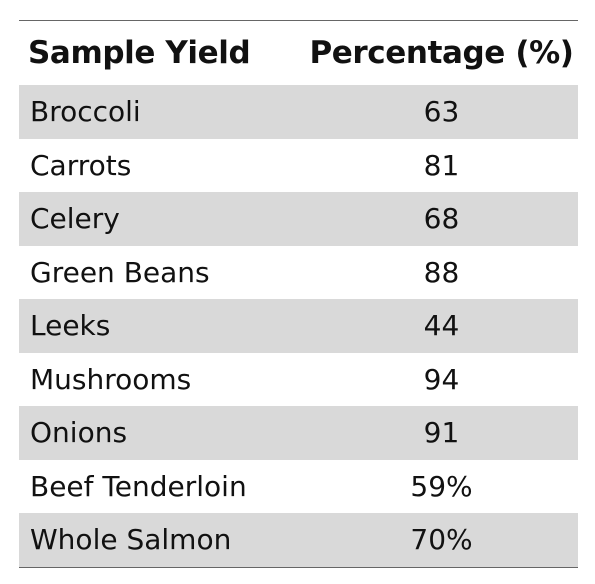 This screenshot has width=595, height=584. I want to click on row-sample-name: Celery, so click(150, 219).